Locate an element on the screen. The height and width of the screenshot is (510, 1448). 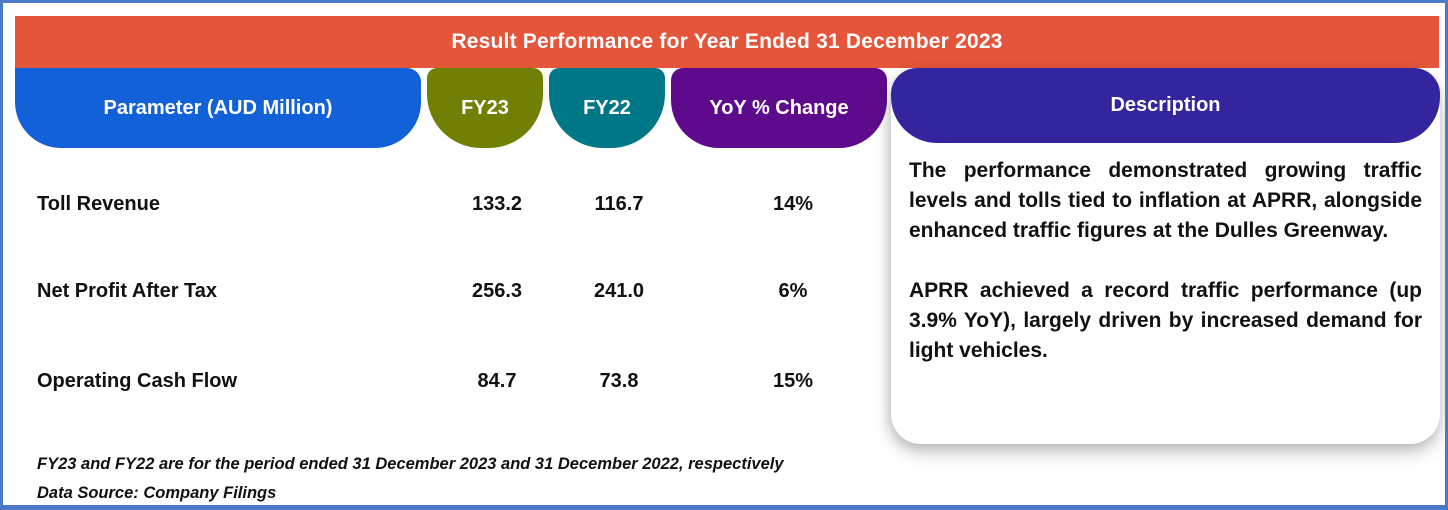
row-yoy-value: 15% is located at coordinates (793, 381).